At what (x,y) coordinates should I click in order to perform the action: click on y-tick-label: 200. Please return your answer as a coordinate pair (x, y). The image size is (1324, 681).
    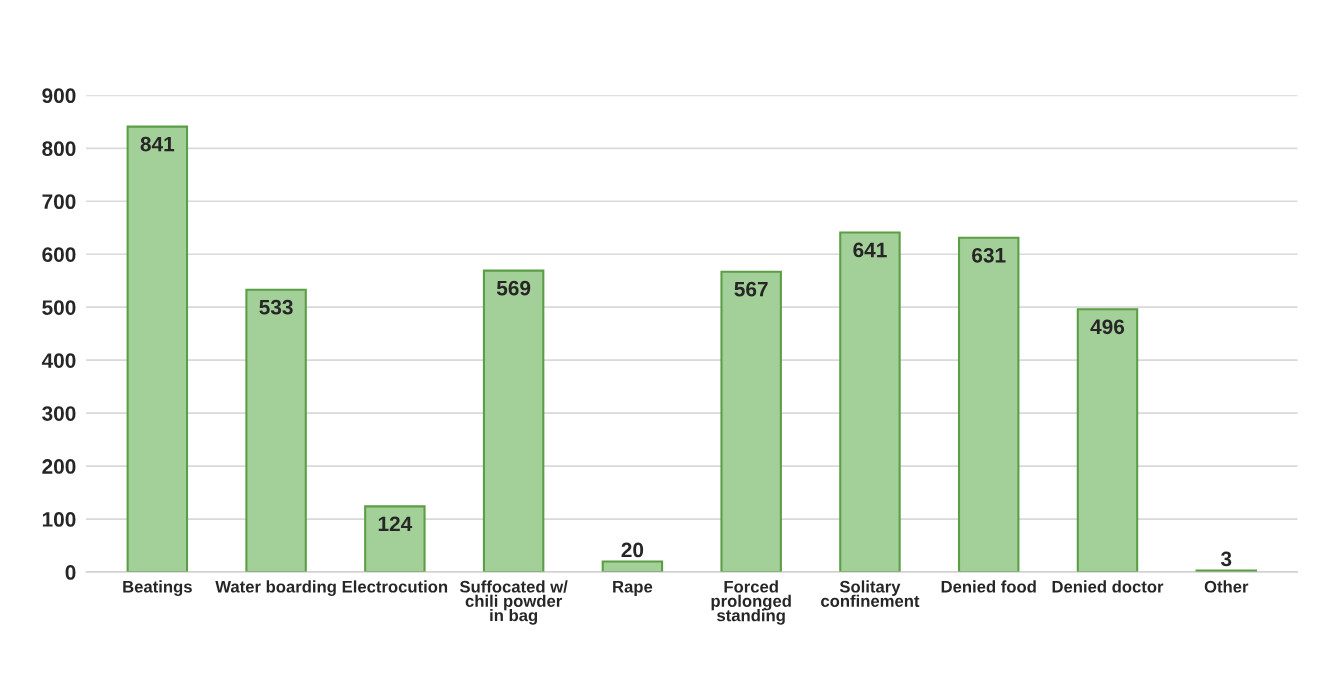
    Looking at the image, I should click on (59, 466).